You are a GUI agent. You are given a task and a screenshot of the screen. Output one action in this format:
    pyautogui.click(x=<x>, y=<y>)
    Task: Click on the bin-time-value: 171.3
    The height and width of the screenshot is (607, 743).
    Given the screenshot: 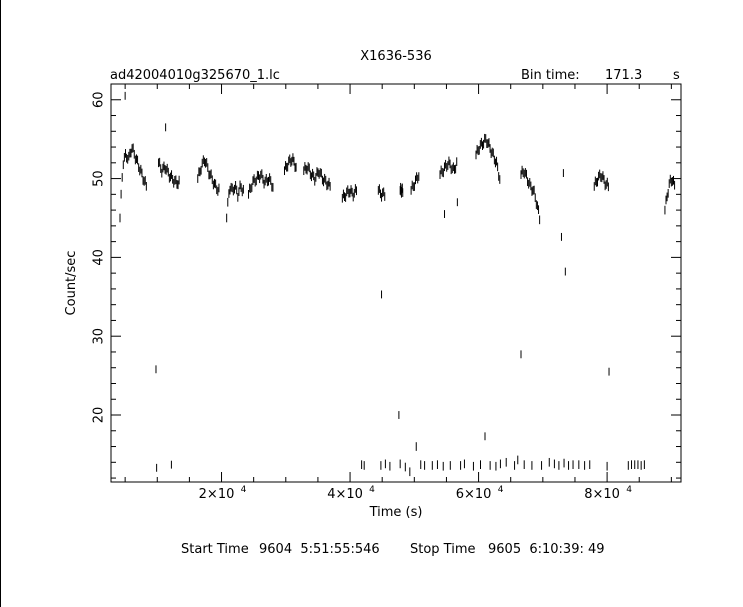 What is the action you would take?
    pyautogui.click(x=623, y=75)
    